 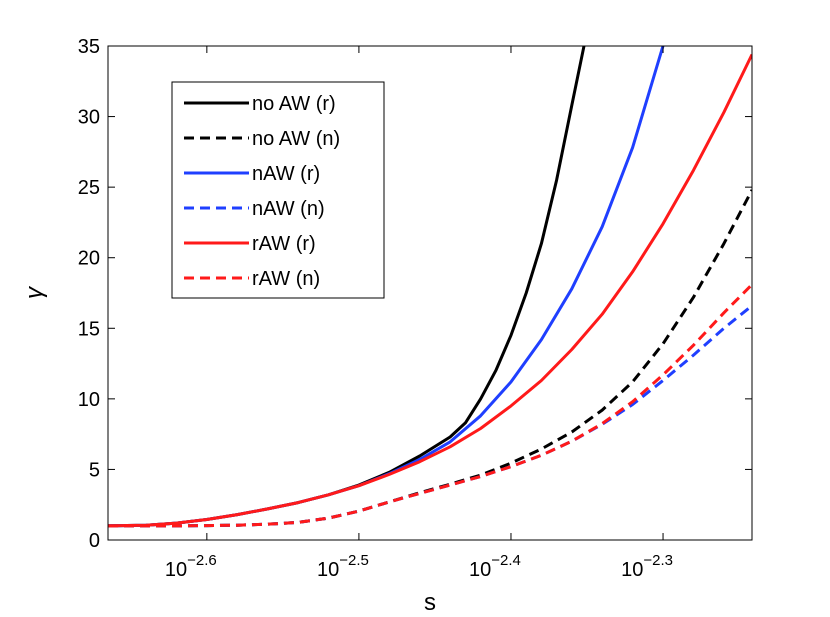 I want to click on x-axis-label: s, so click(x=430, y=602).